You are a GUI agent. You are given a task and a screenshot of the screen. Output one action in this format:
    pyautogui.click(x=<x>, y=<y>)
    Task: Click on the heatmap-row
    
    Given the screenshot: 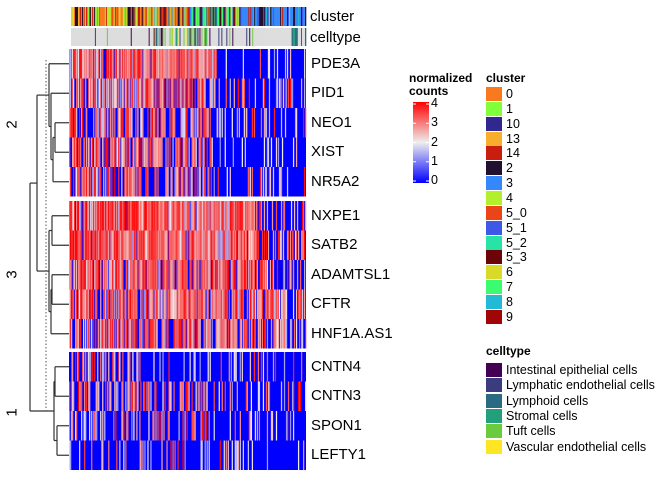 What is the action you would take?
    pyautogui.click(x=187, y=455)
    